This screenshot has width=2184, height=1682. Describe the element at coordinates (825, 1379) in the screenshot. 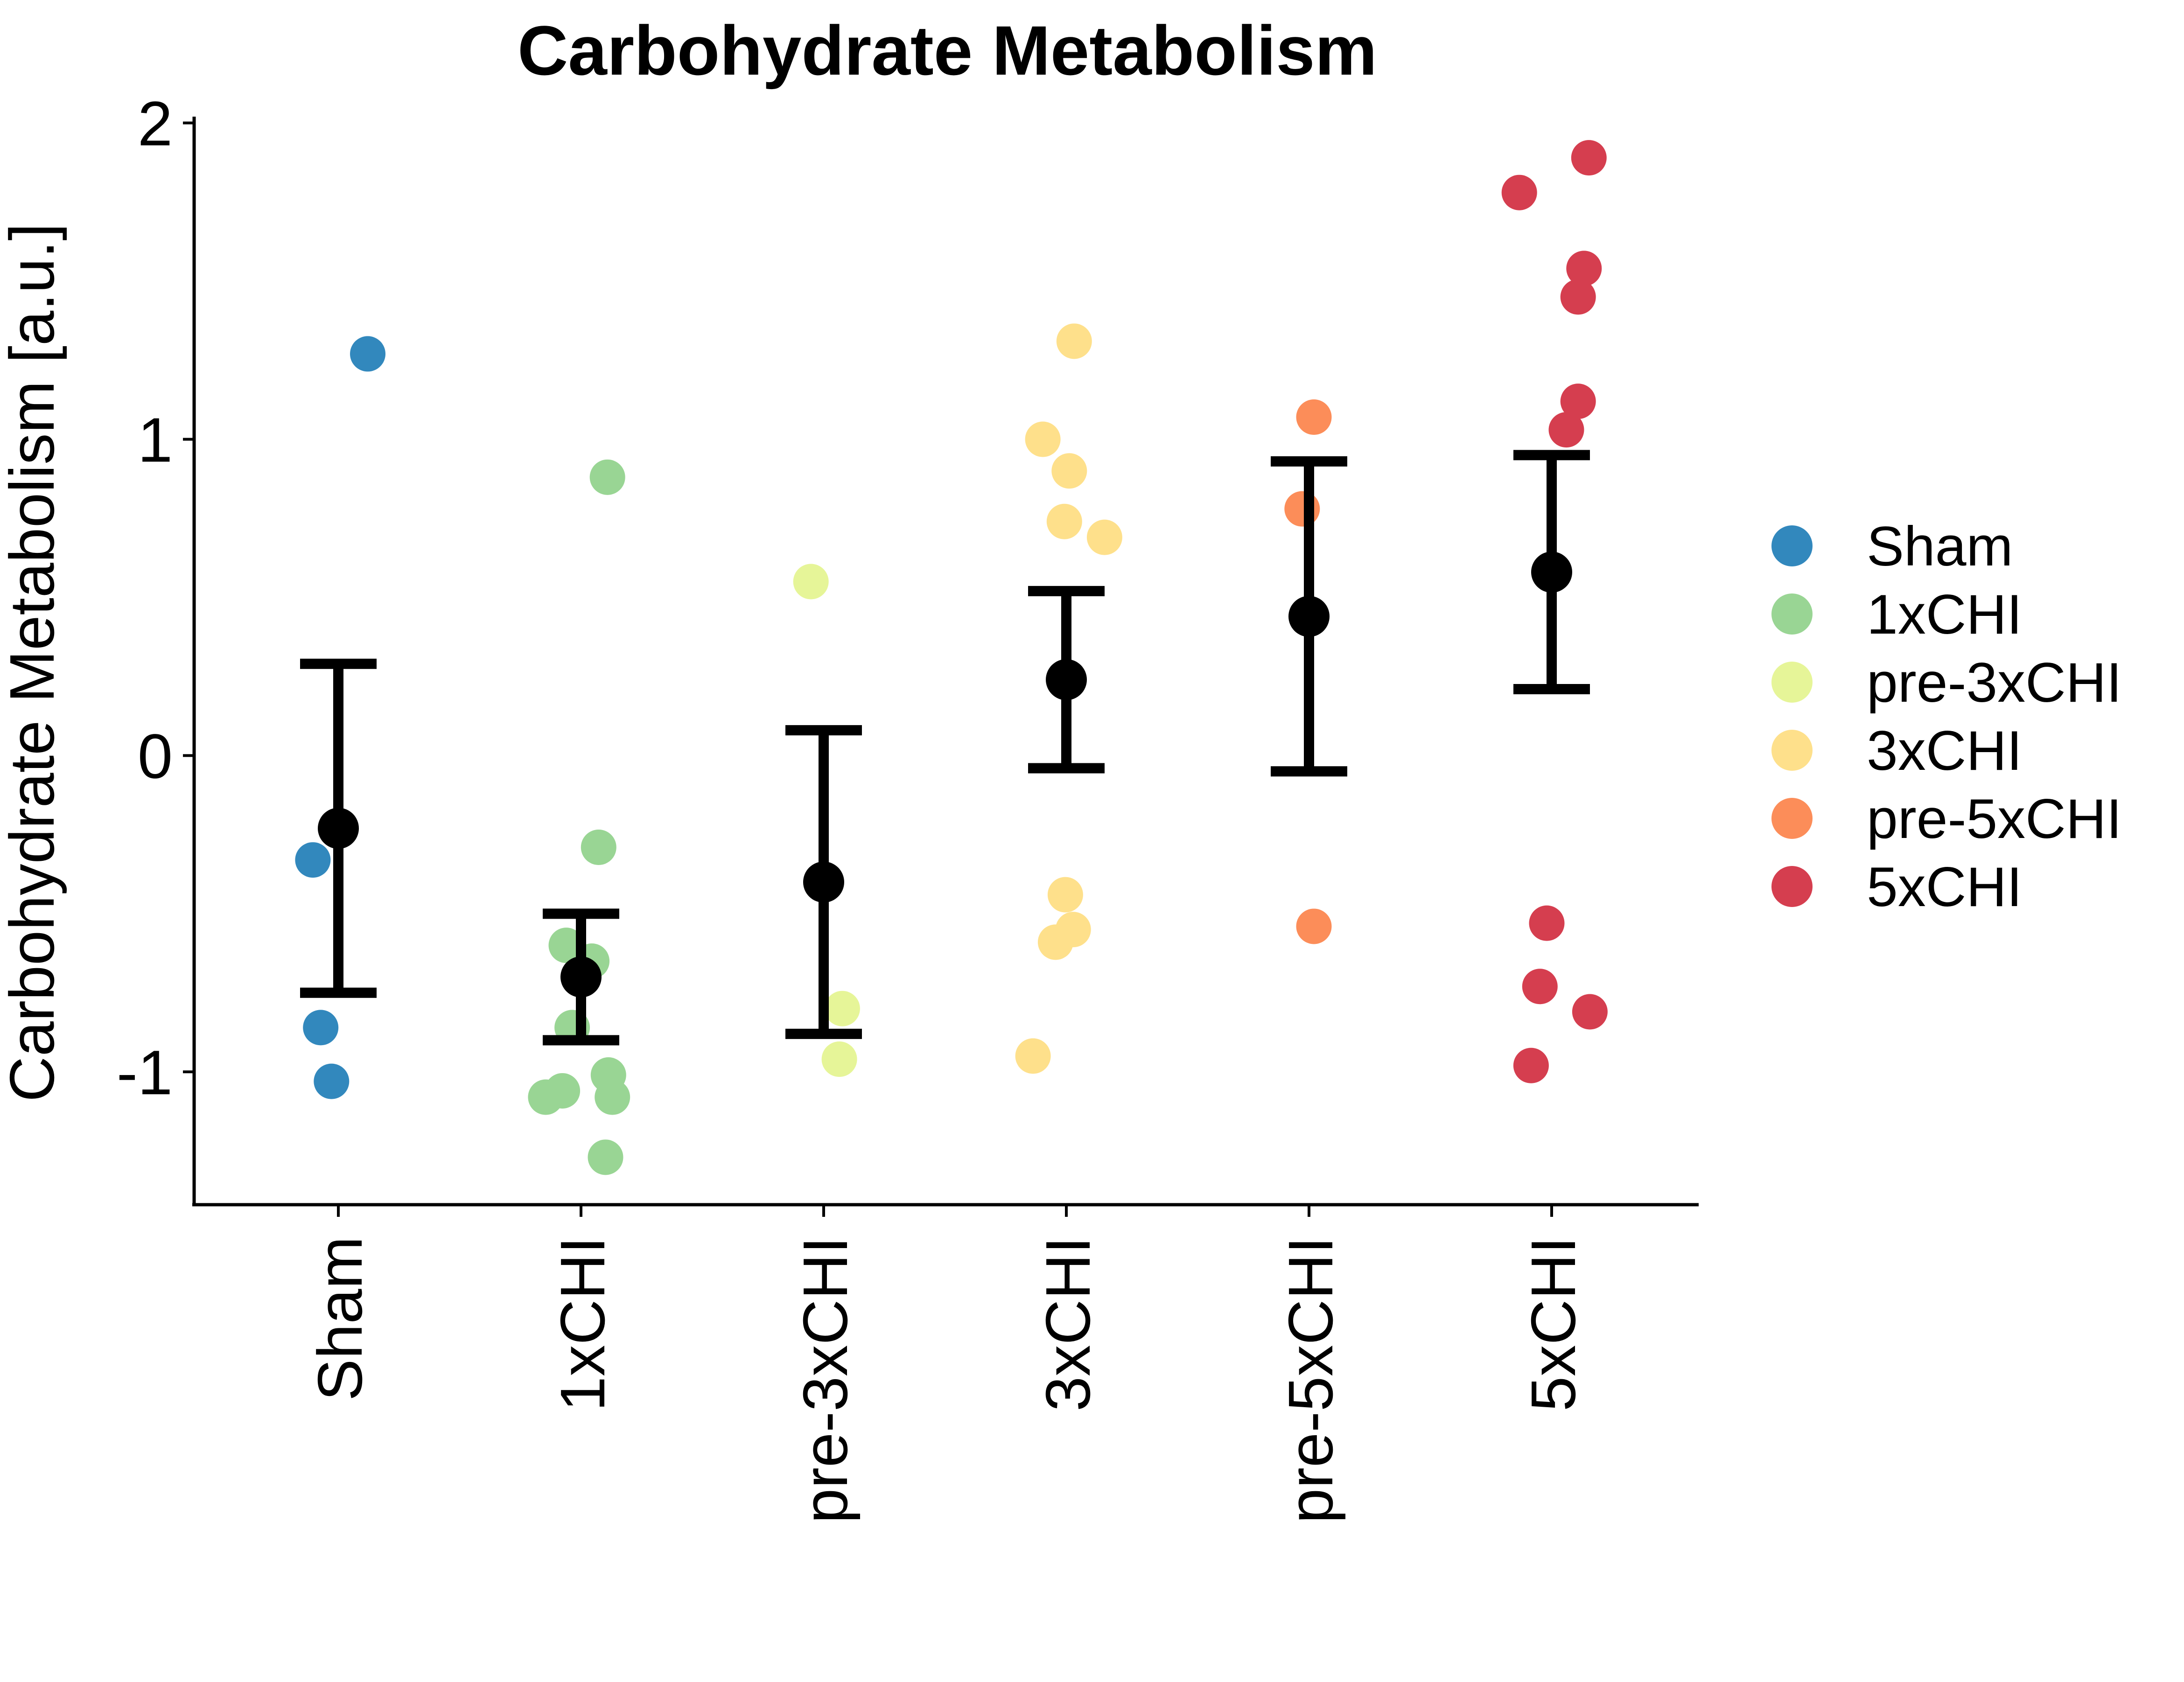

I see `x-tick-label: pre-3xCHI` at that location.